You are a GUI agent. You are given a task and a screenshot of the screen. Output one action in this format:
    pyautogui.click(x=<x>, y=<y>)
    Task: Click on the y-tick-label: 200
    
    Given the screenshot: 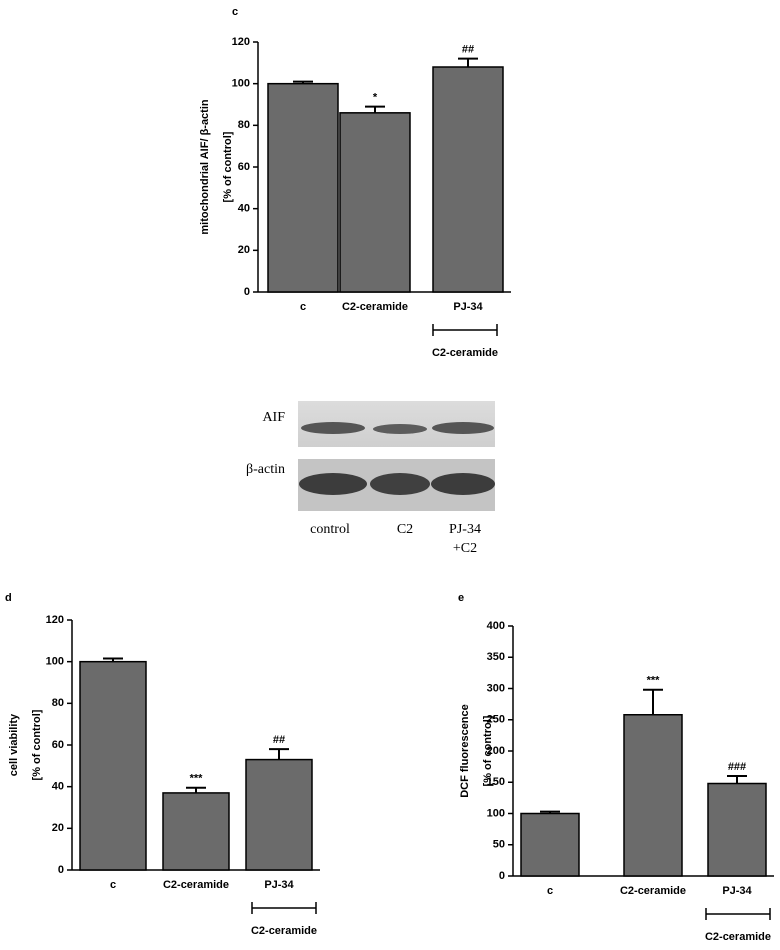 What is the action you would take?
    pyautogui.click(x=496, y=751)
    